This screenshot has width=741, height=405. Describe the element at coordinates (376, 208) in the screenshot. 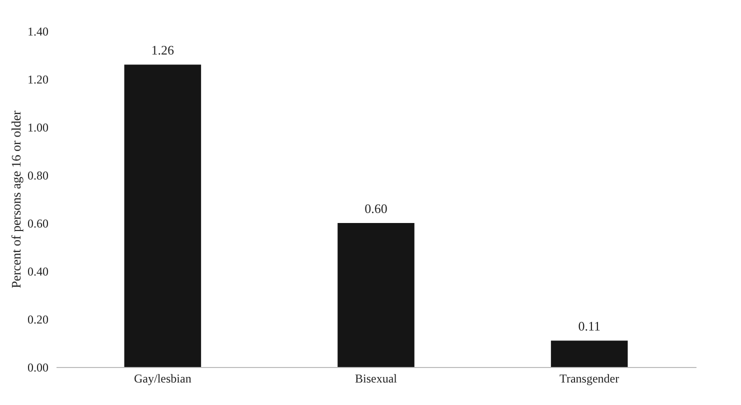

I see `data-label: 0.60` at that location.